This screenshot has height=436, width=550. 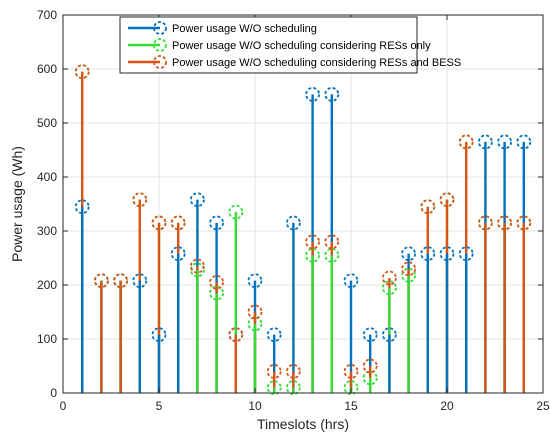 What do you see at coordinates (47, 231) in the screenshot?
I see `y-tick-label: 300` at bounding box center [47, 231].